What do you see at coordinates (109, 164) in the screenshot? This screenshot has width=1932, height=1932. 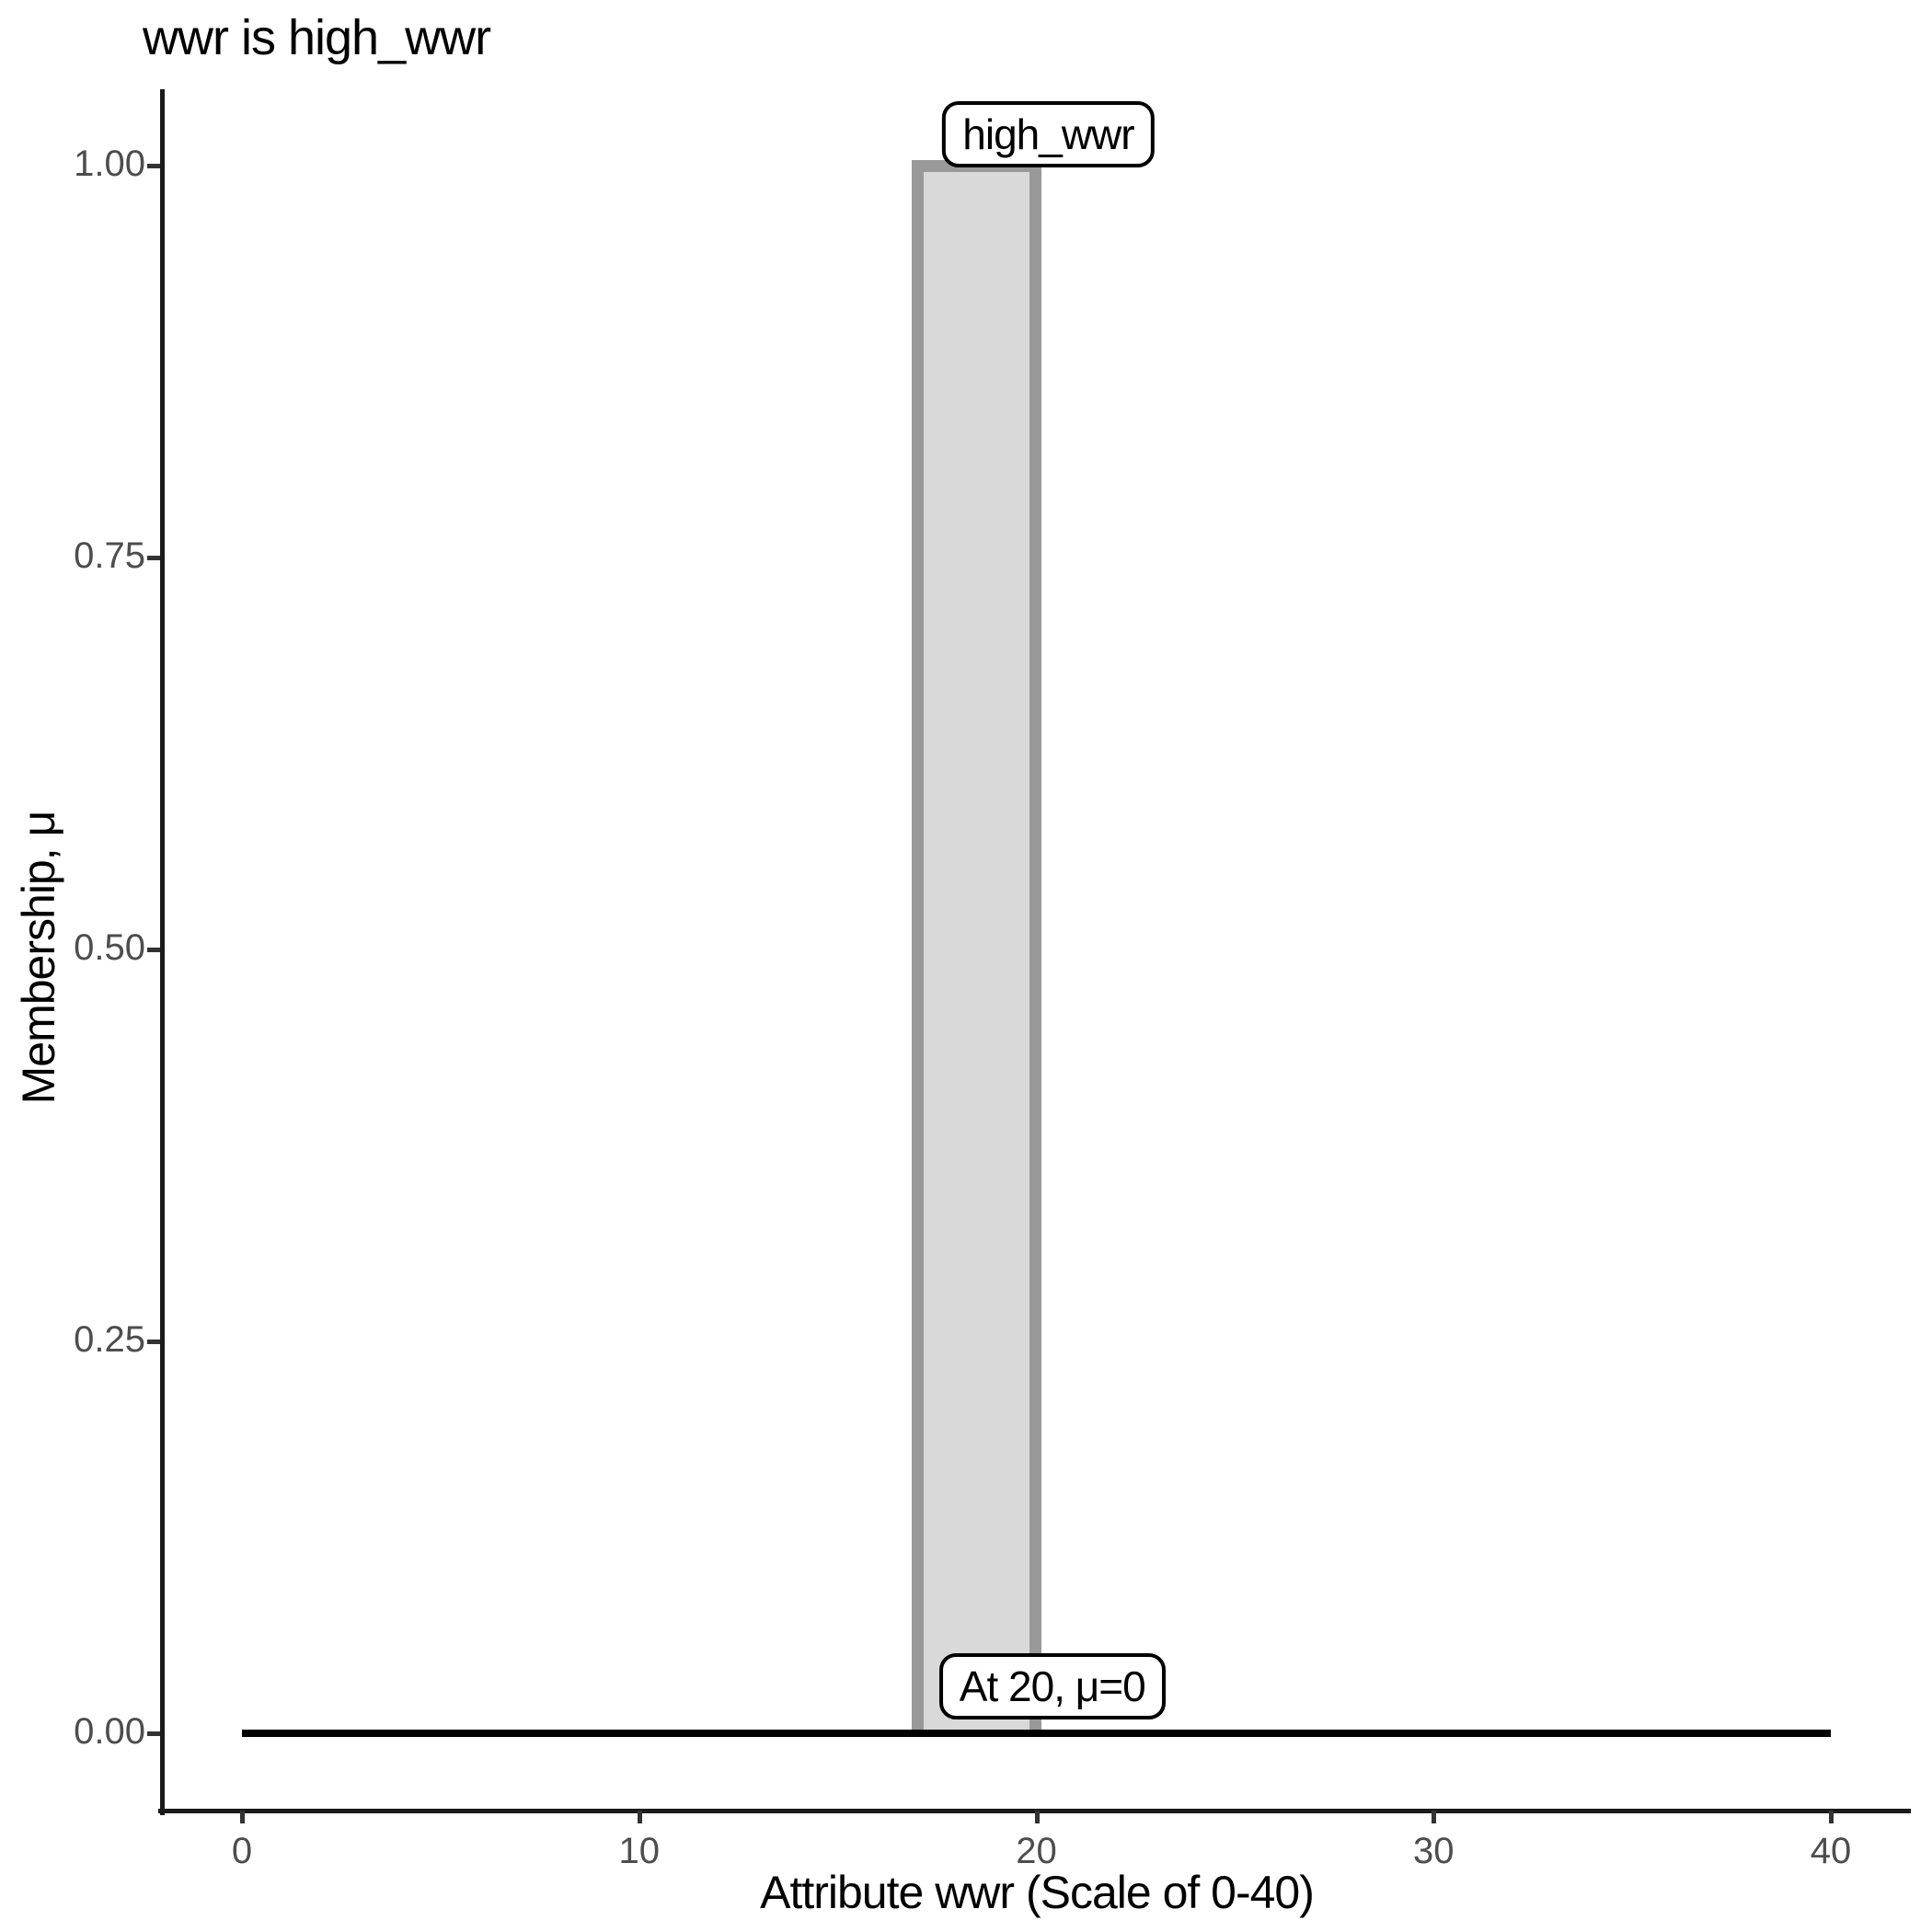 I see `y-tick-label: 1.00` at bounding box center [109, 164].